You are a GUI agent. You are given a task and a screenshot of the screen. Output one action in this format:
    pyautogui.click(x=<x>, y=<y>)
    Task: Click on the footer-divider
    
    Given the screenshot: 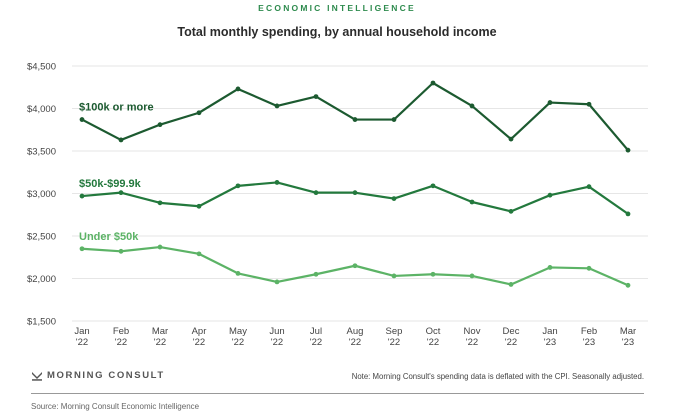 What is the action you would take?
    pyautogui.click(x=337, y=393)
    